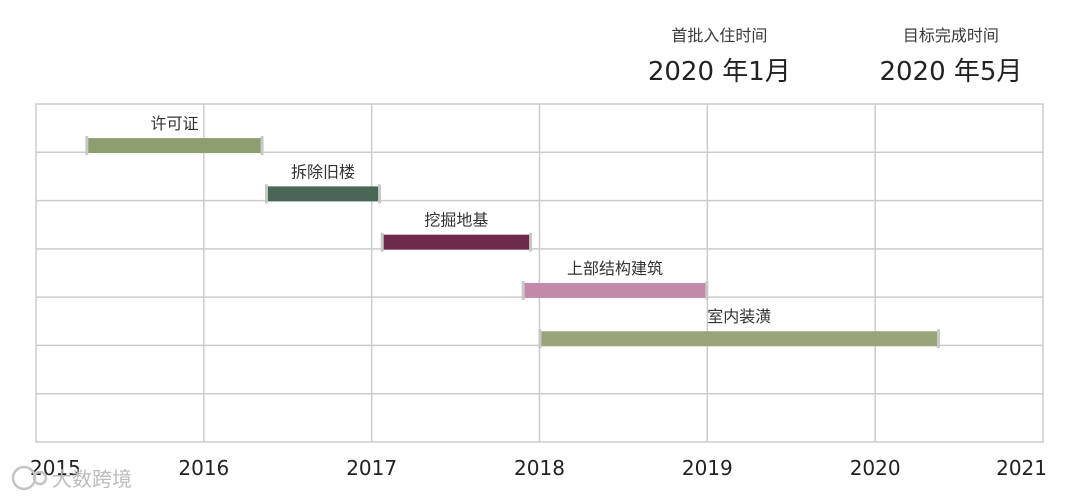  What do you see at coordinates (174, 135) in the screenshot?
I see `task-bar-group: 许可证` at bounding box center [174, 135].